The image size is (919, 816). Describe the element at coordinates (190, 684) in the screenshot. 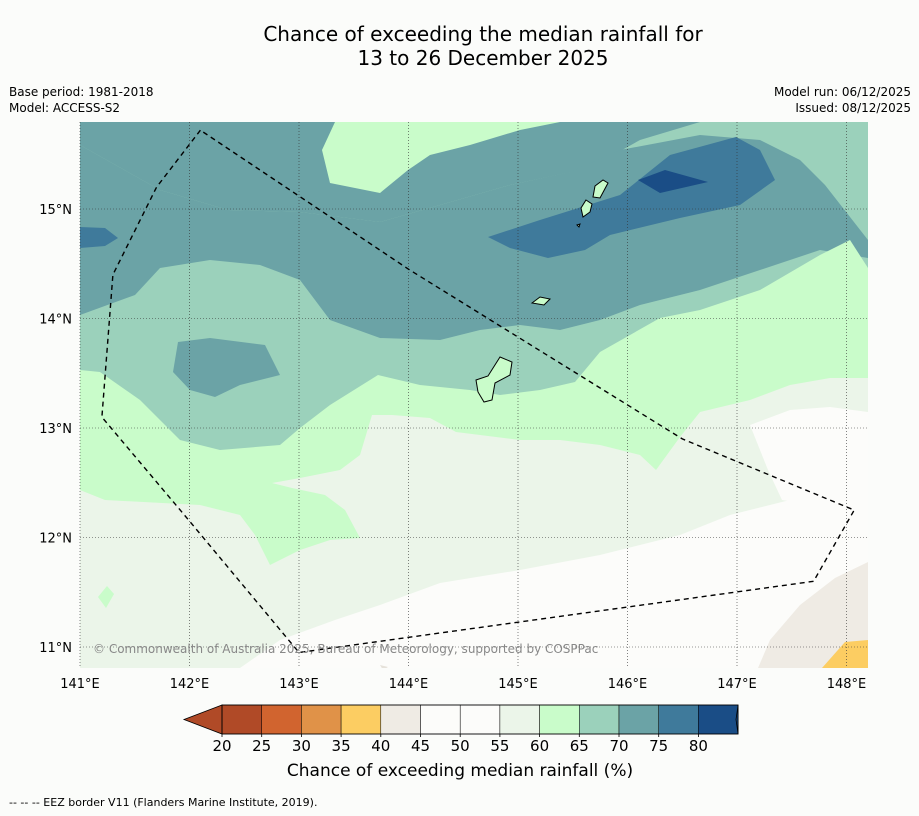

I see `lon-label-142: 142°E` at that location.